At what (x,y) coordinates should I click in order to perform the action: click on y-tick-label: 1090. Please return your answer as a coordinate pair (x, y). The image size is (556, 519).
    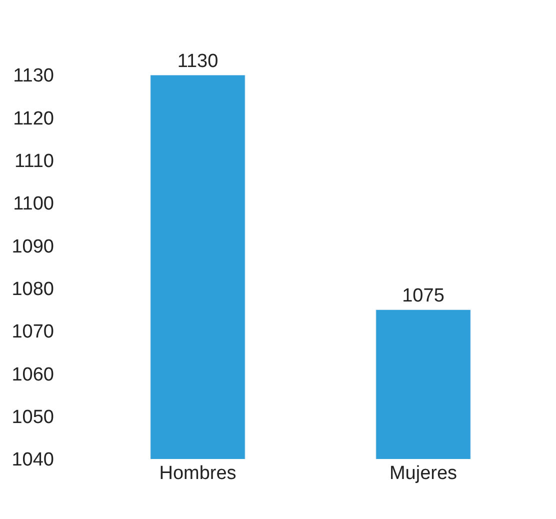
    Looking at the image, I should click on (33, 247).